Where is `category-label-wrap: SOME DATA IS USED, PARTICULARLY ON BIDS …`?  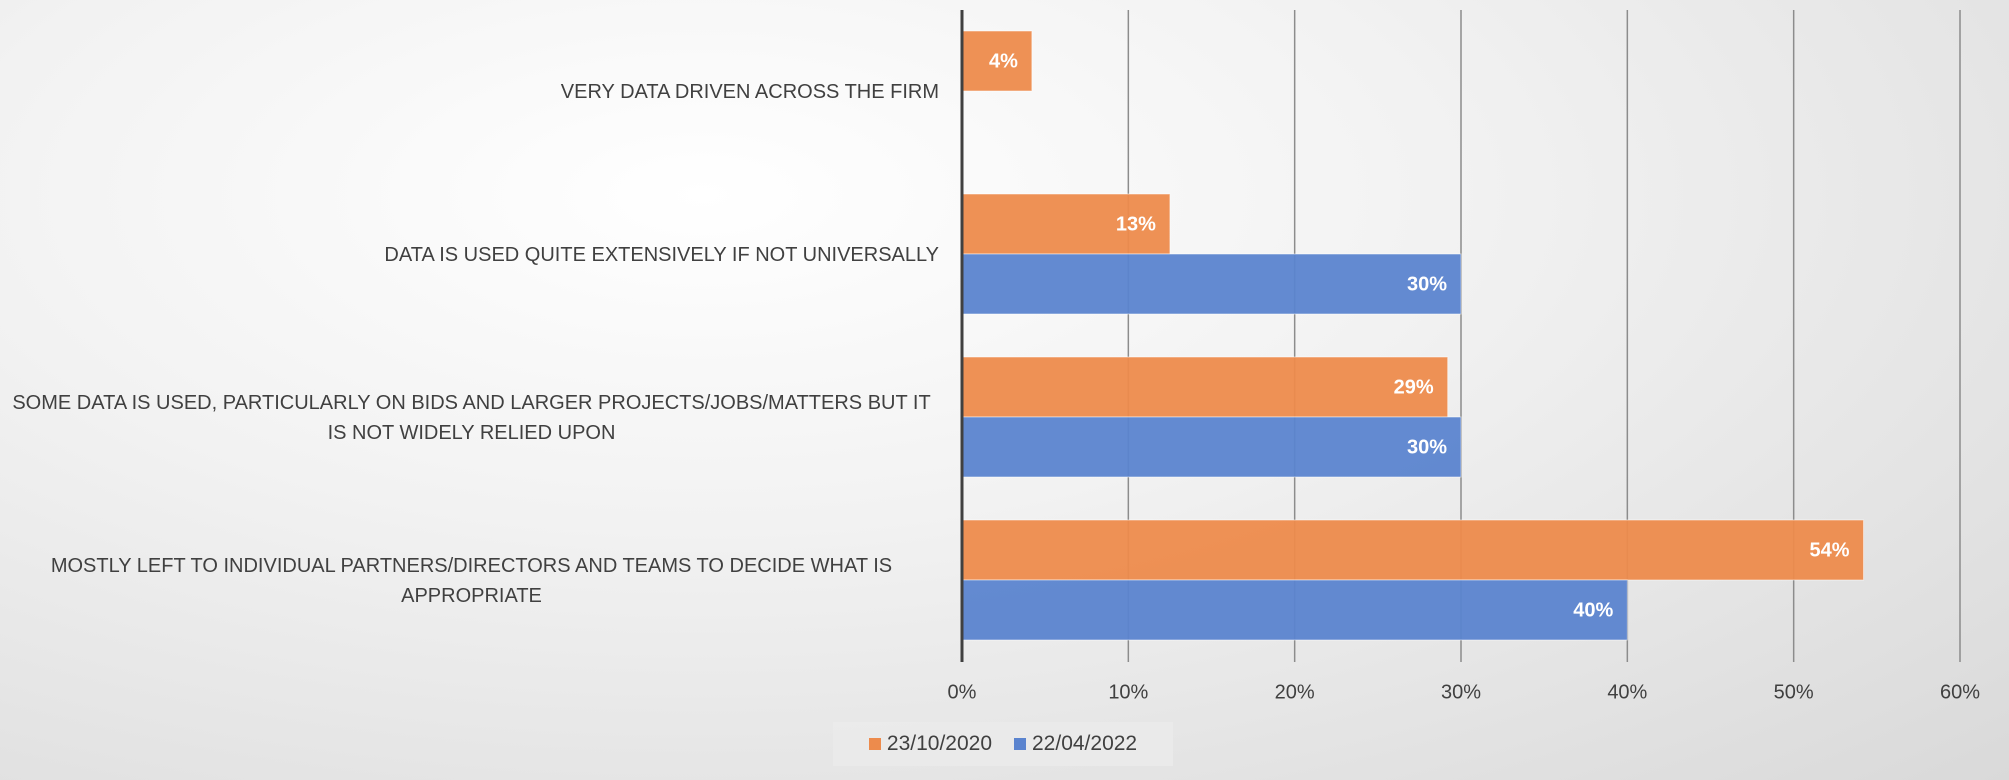 category-label-wrap: SOME DATA IS USED, PARTICULARLY ON BIDS … is located at coordinates (469, 418).